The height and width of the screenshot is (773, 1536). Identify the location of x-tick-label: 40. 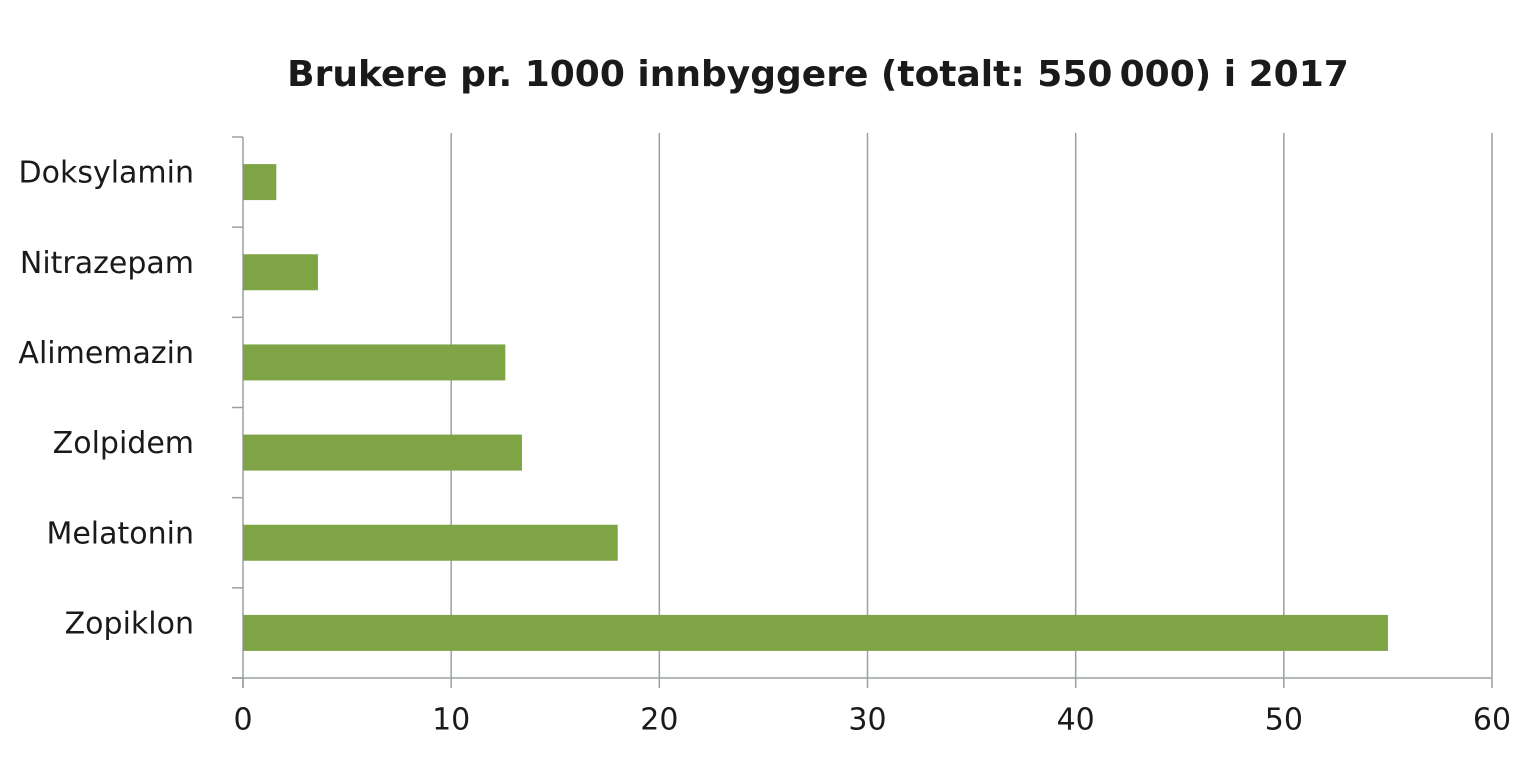
(1076, 720).